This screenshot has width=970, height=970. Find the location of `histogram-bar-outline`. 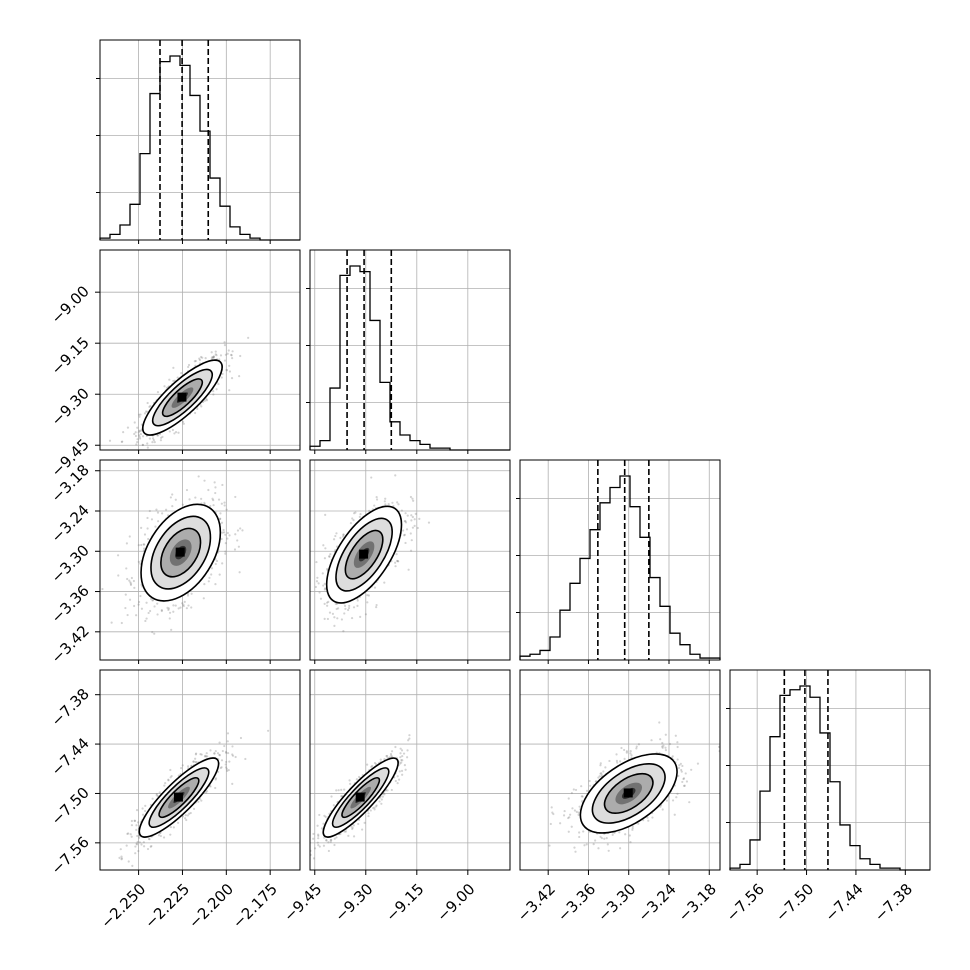

histogram-bar-outline is located at coordinates (199, 148).